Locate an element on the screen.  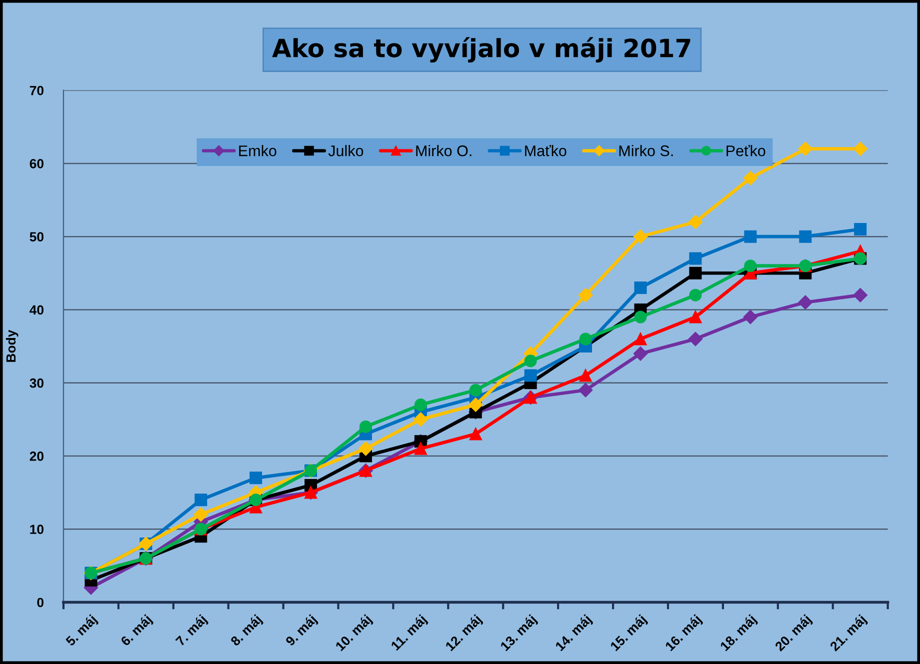
legend-label: Emko is located at coordinates (257, 150).